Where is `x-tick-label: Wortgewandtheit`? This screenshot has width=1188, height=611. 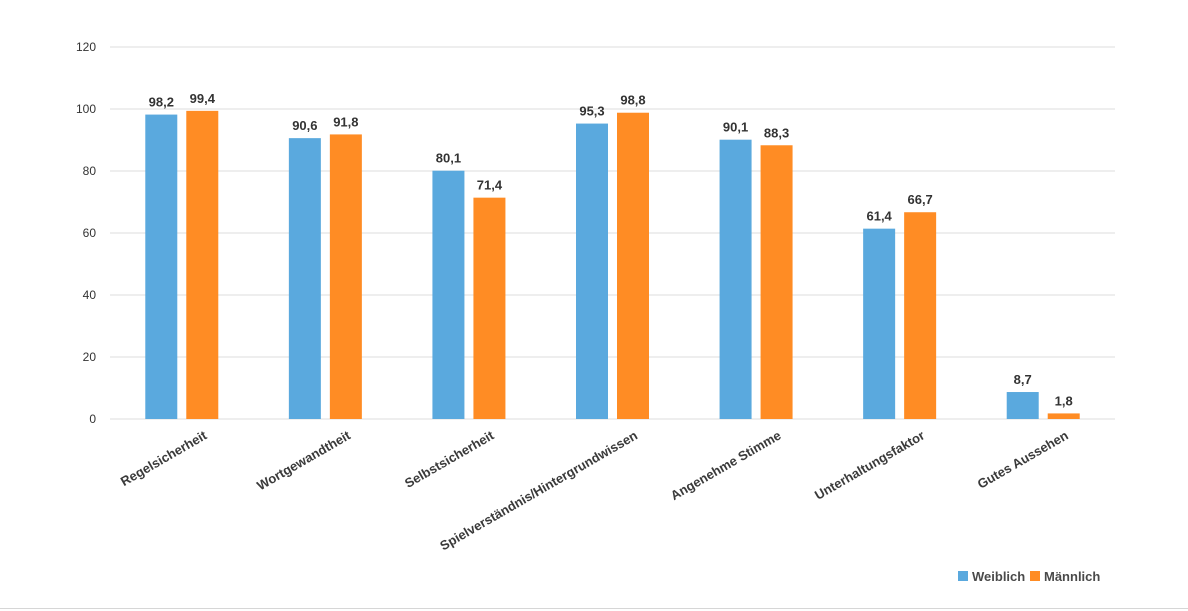 x-tick-label: Wortgewandtheit is located at coordinates (303, 460).